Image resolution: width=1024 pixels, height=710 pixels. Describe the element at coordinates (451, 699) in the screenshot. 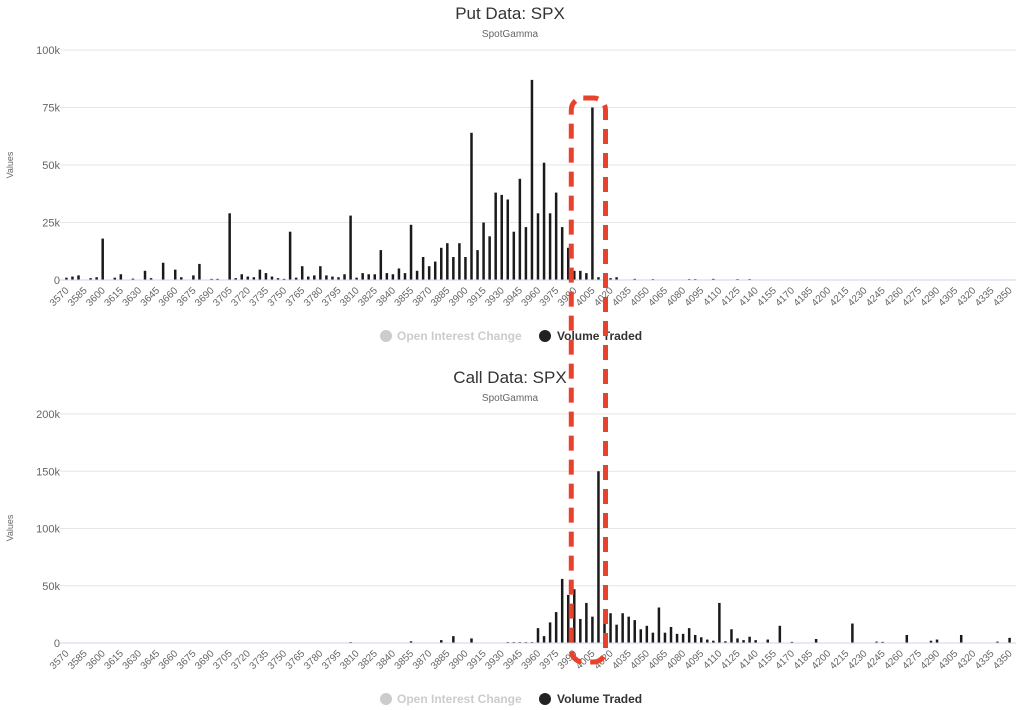

I see `call-legend-open-interest-change: Open Interest Change` at that location.